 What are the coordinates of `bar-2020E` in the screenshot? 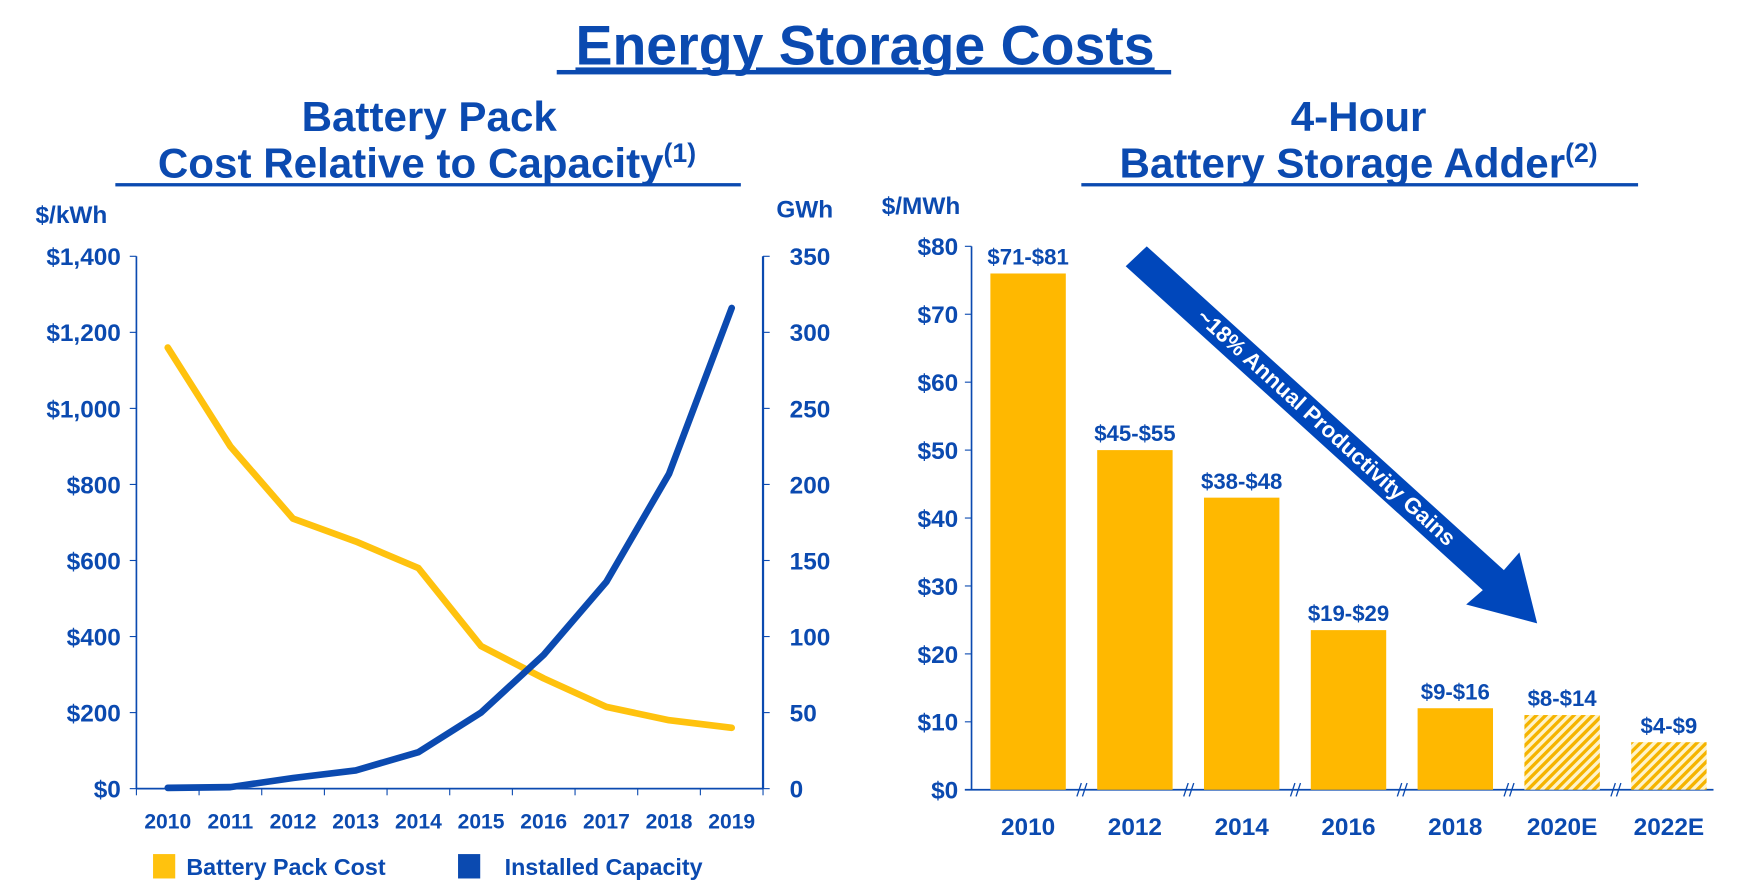 It's located at (1562, 752).